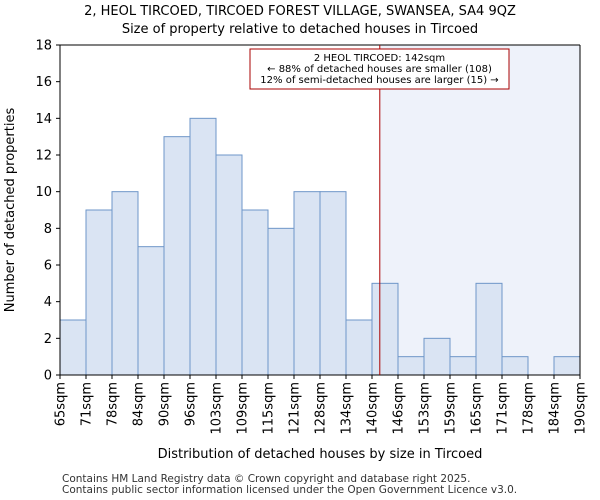 Image resolution: width=600 pixels, height=500 pixels. Describe the element at coordinates (229, 265) in the screenshot. I see `bar-103sqm` at that location.